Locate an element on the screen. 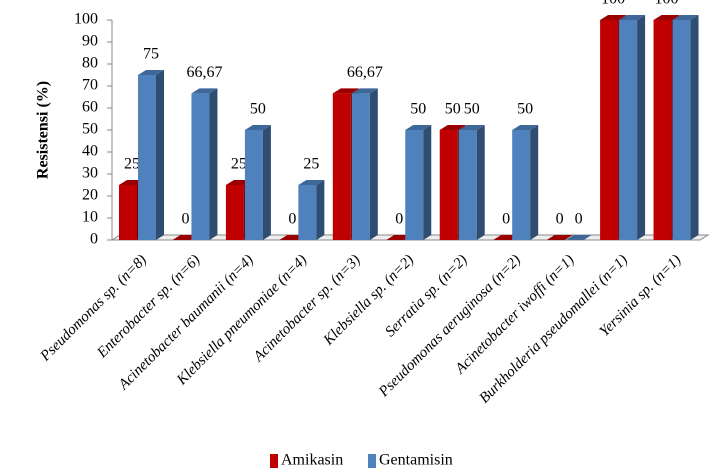 This screenshot has height=472, width=714. y-tick-label: 0 is located at coordinates (94, 239).